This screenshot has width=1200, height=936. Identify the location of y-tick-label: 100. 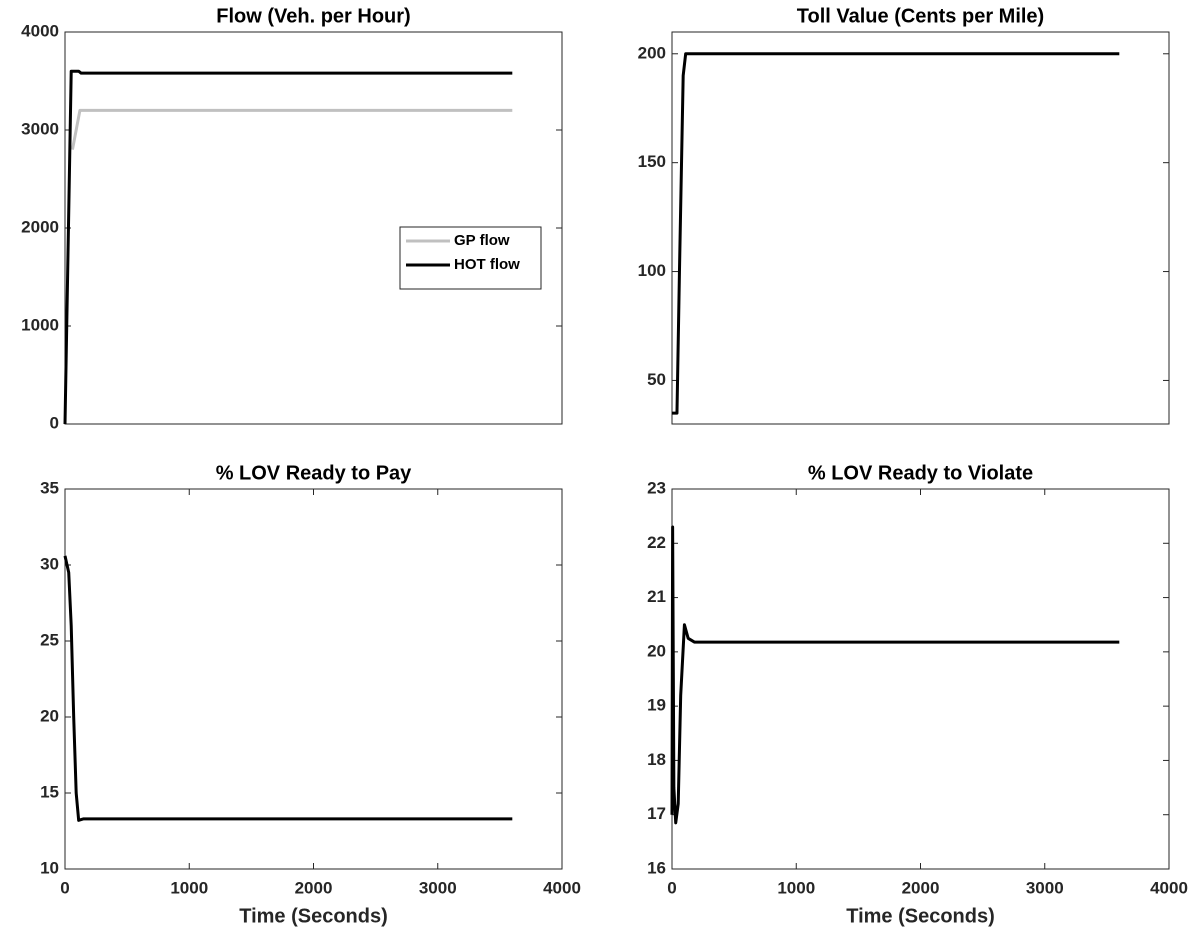
(652, 270).